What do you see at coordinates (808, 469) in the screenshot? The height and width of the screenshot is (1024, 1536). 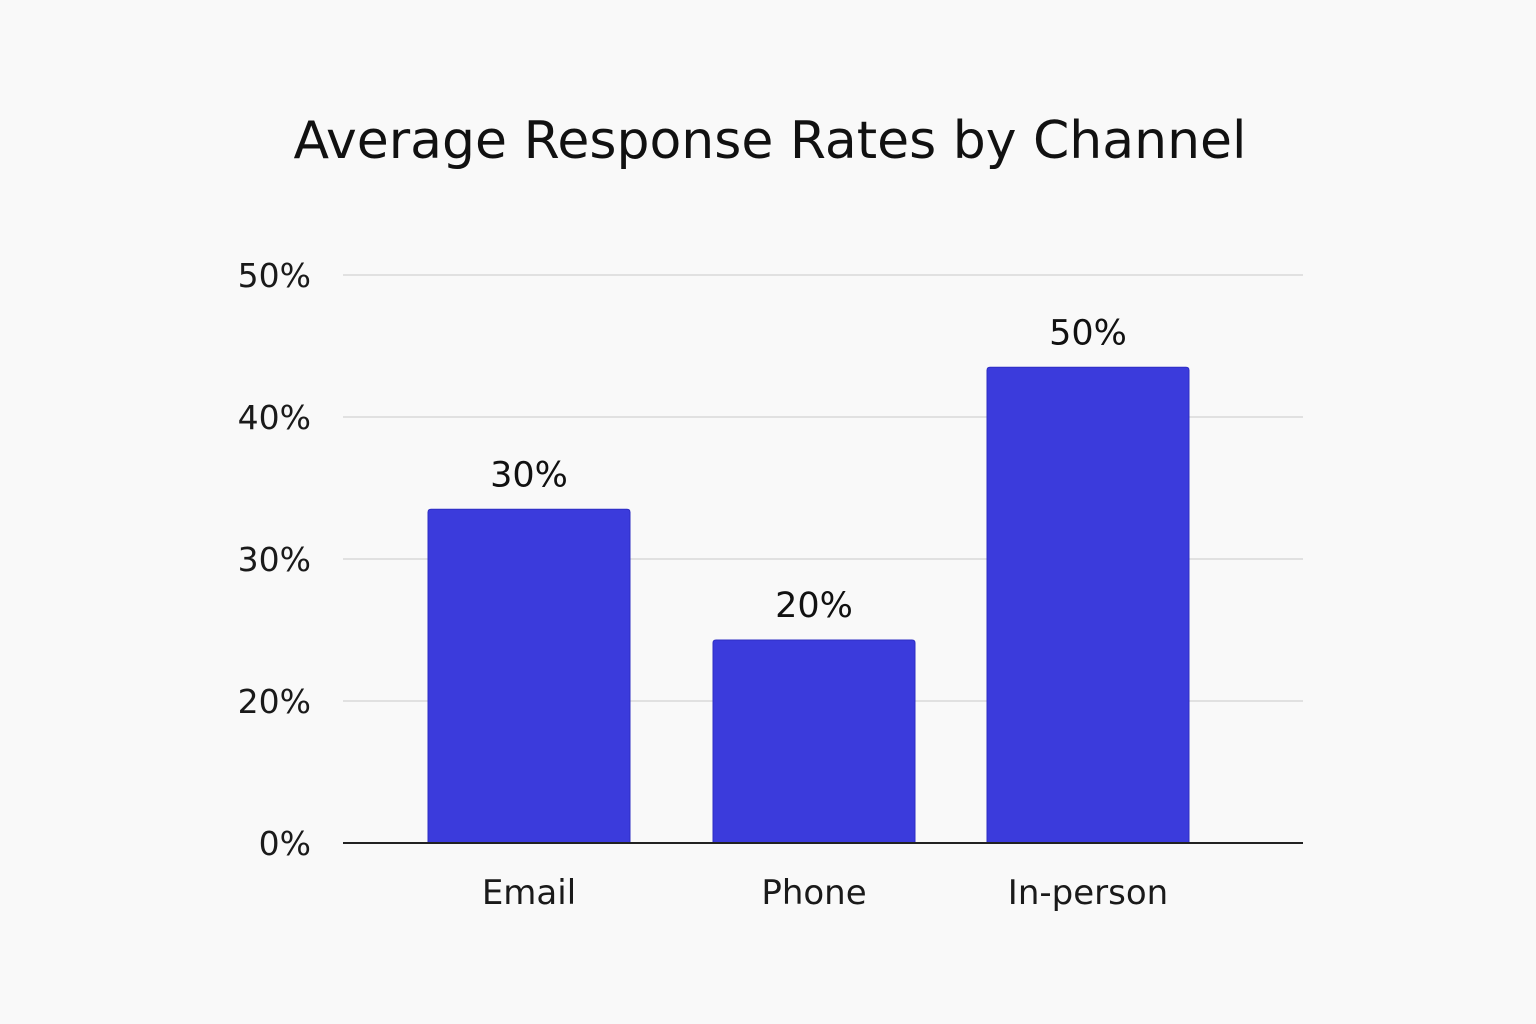 I see `data-labels: 30% 20% 50%` at bounding box center [808, 469].